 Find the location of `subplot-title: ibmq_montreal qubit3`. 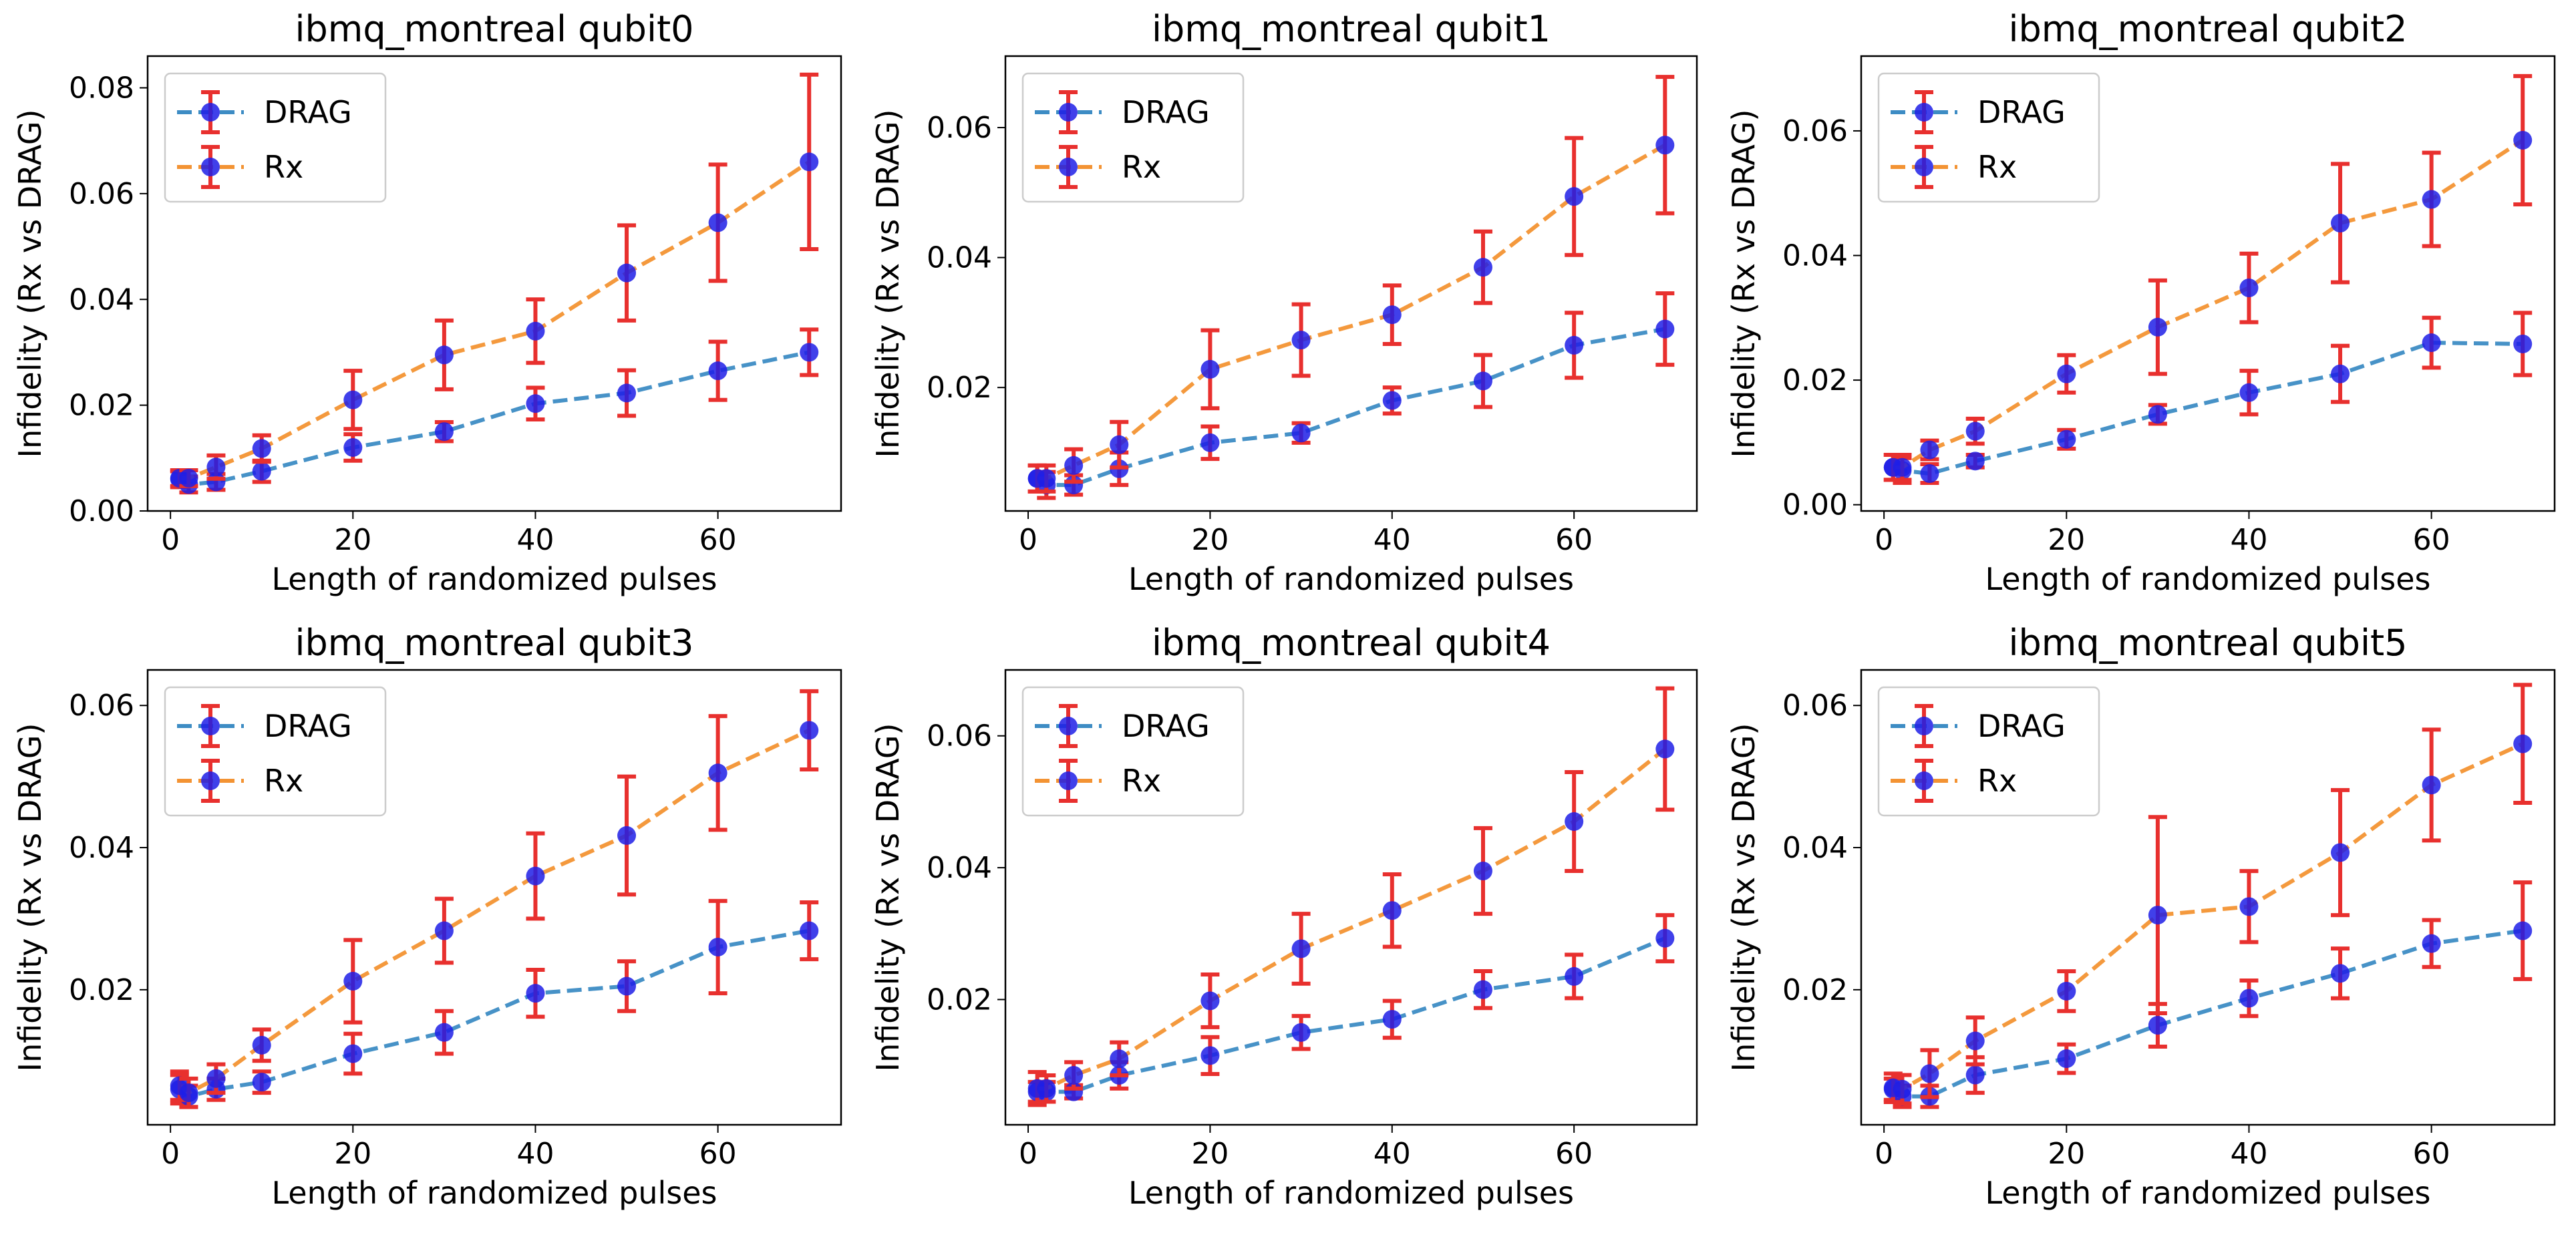

subplot-title: ibmq_montreal qubit3 is located at coordinates (494, 643).